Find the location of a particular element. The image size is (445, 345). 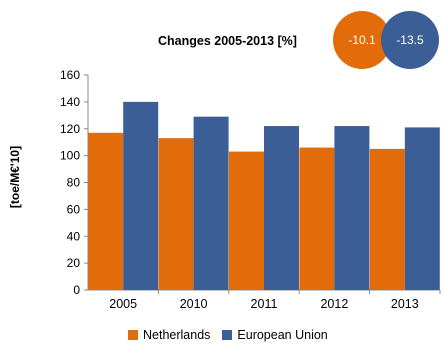

legend-label-netherlands: Netherlands is located at coordinates (177, 335).